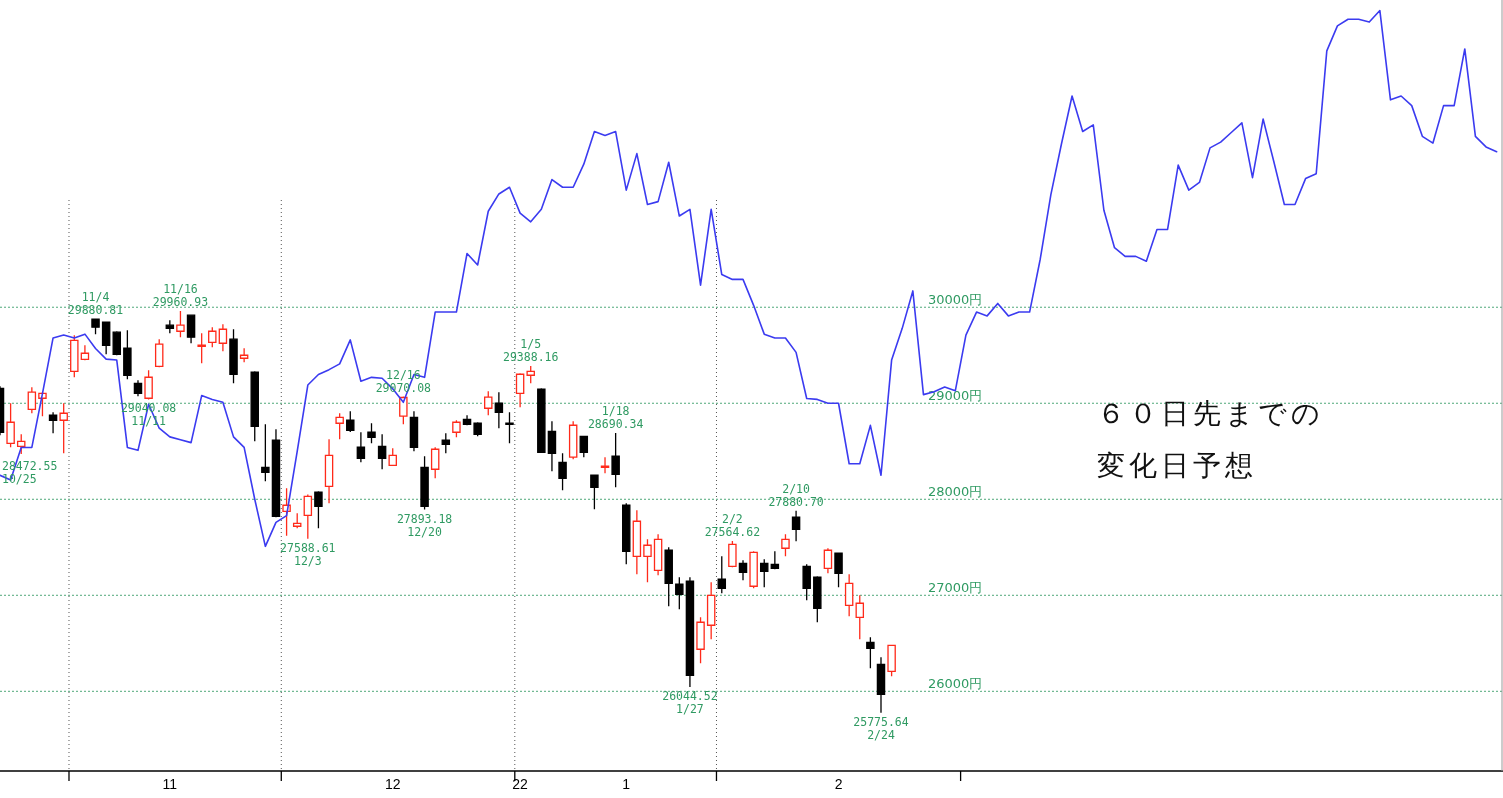 This screenshot has height=798, width=1503. What do you see at coordinates (170, 784) in the screenshot?
I see `x-tick-label: 11` at bounding box center [170, 784].